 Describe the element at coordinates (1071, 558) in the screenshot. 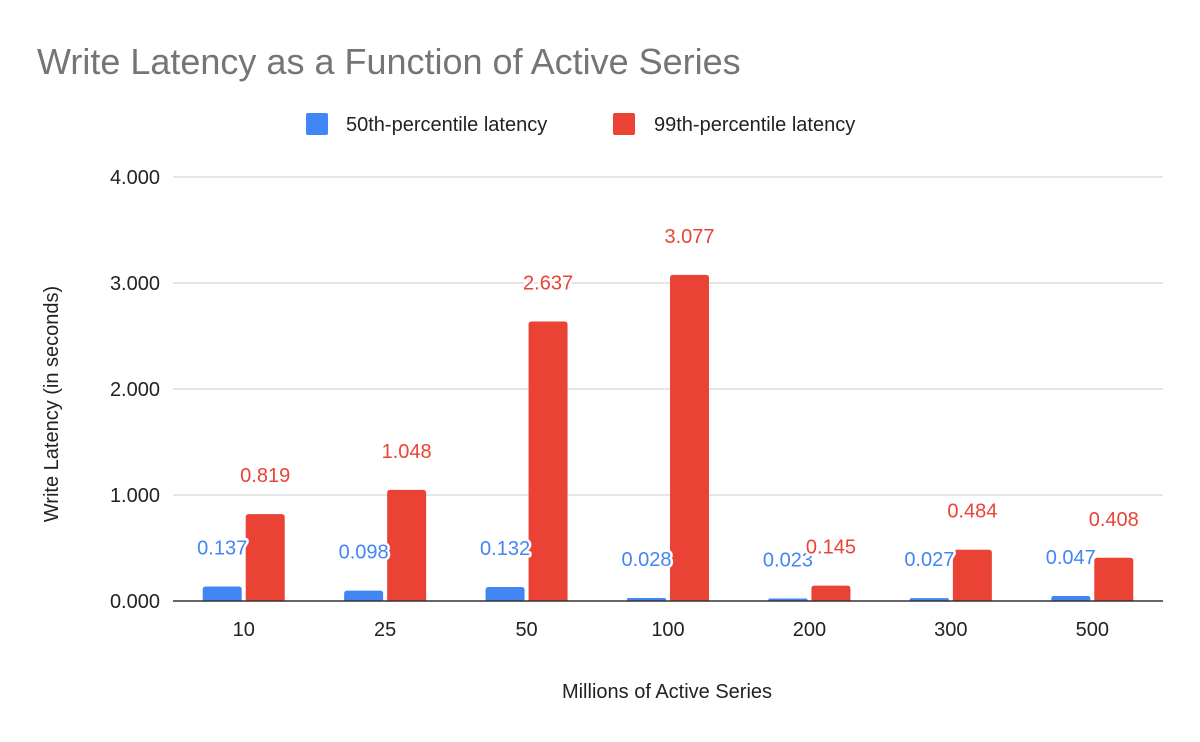

I see `data-label: 0.047` at that location.